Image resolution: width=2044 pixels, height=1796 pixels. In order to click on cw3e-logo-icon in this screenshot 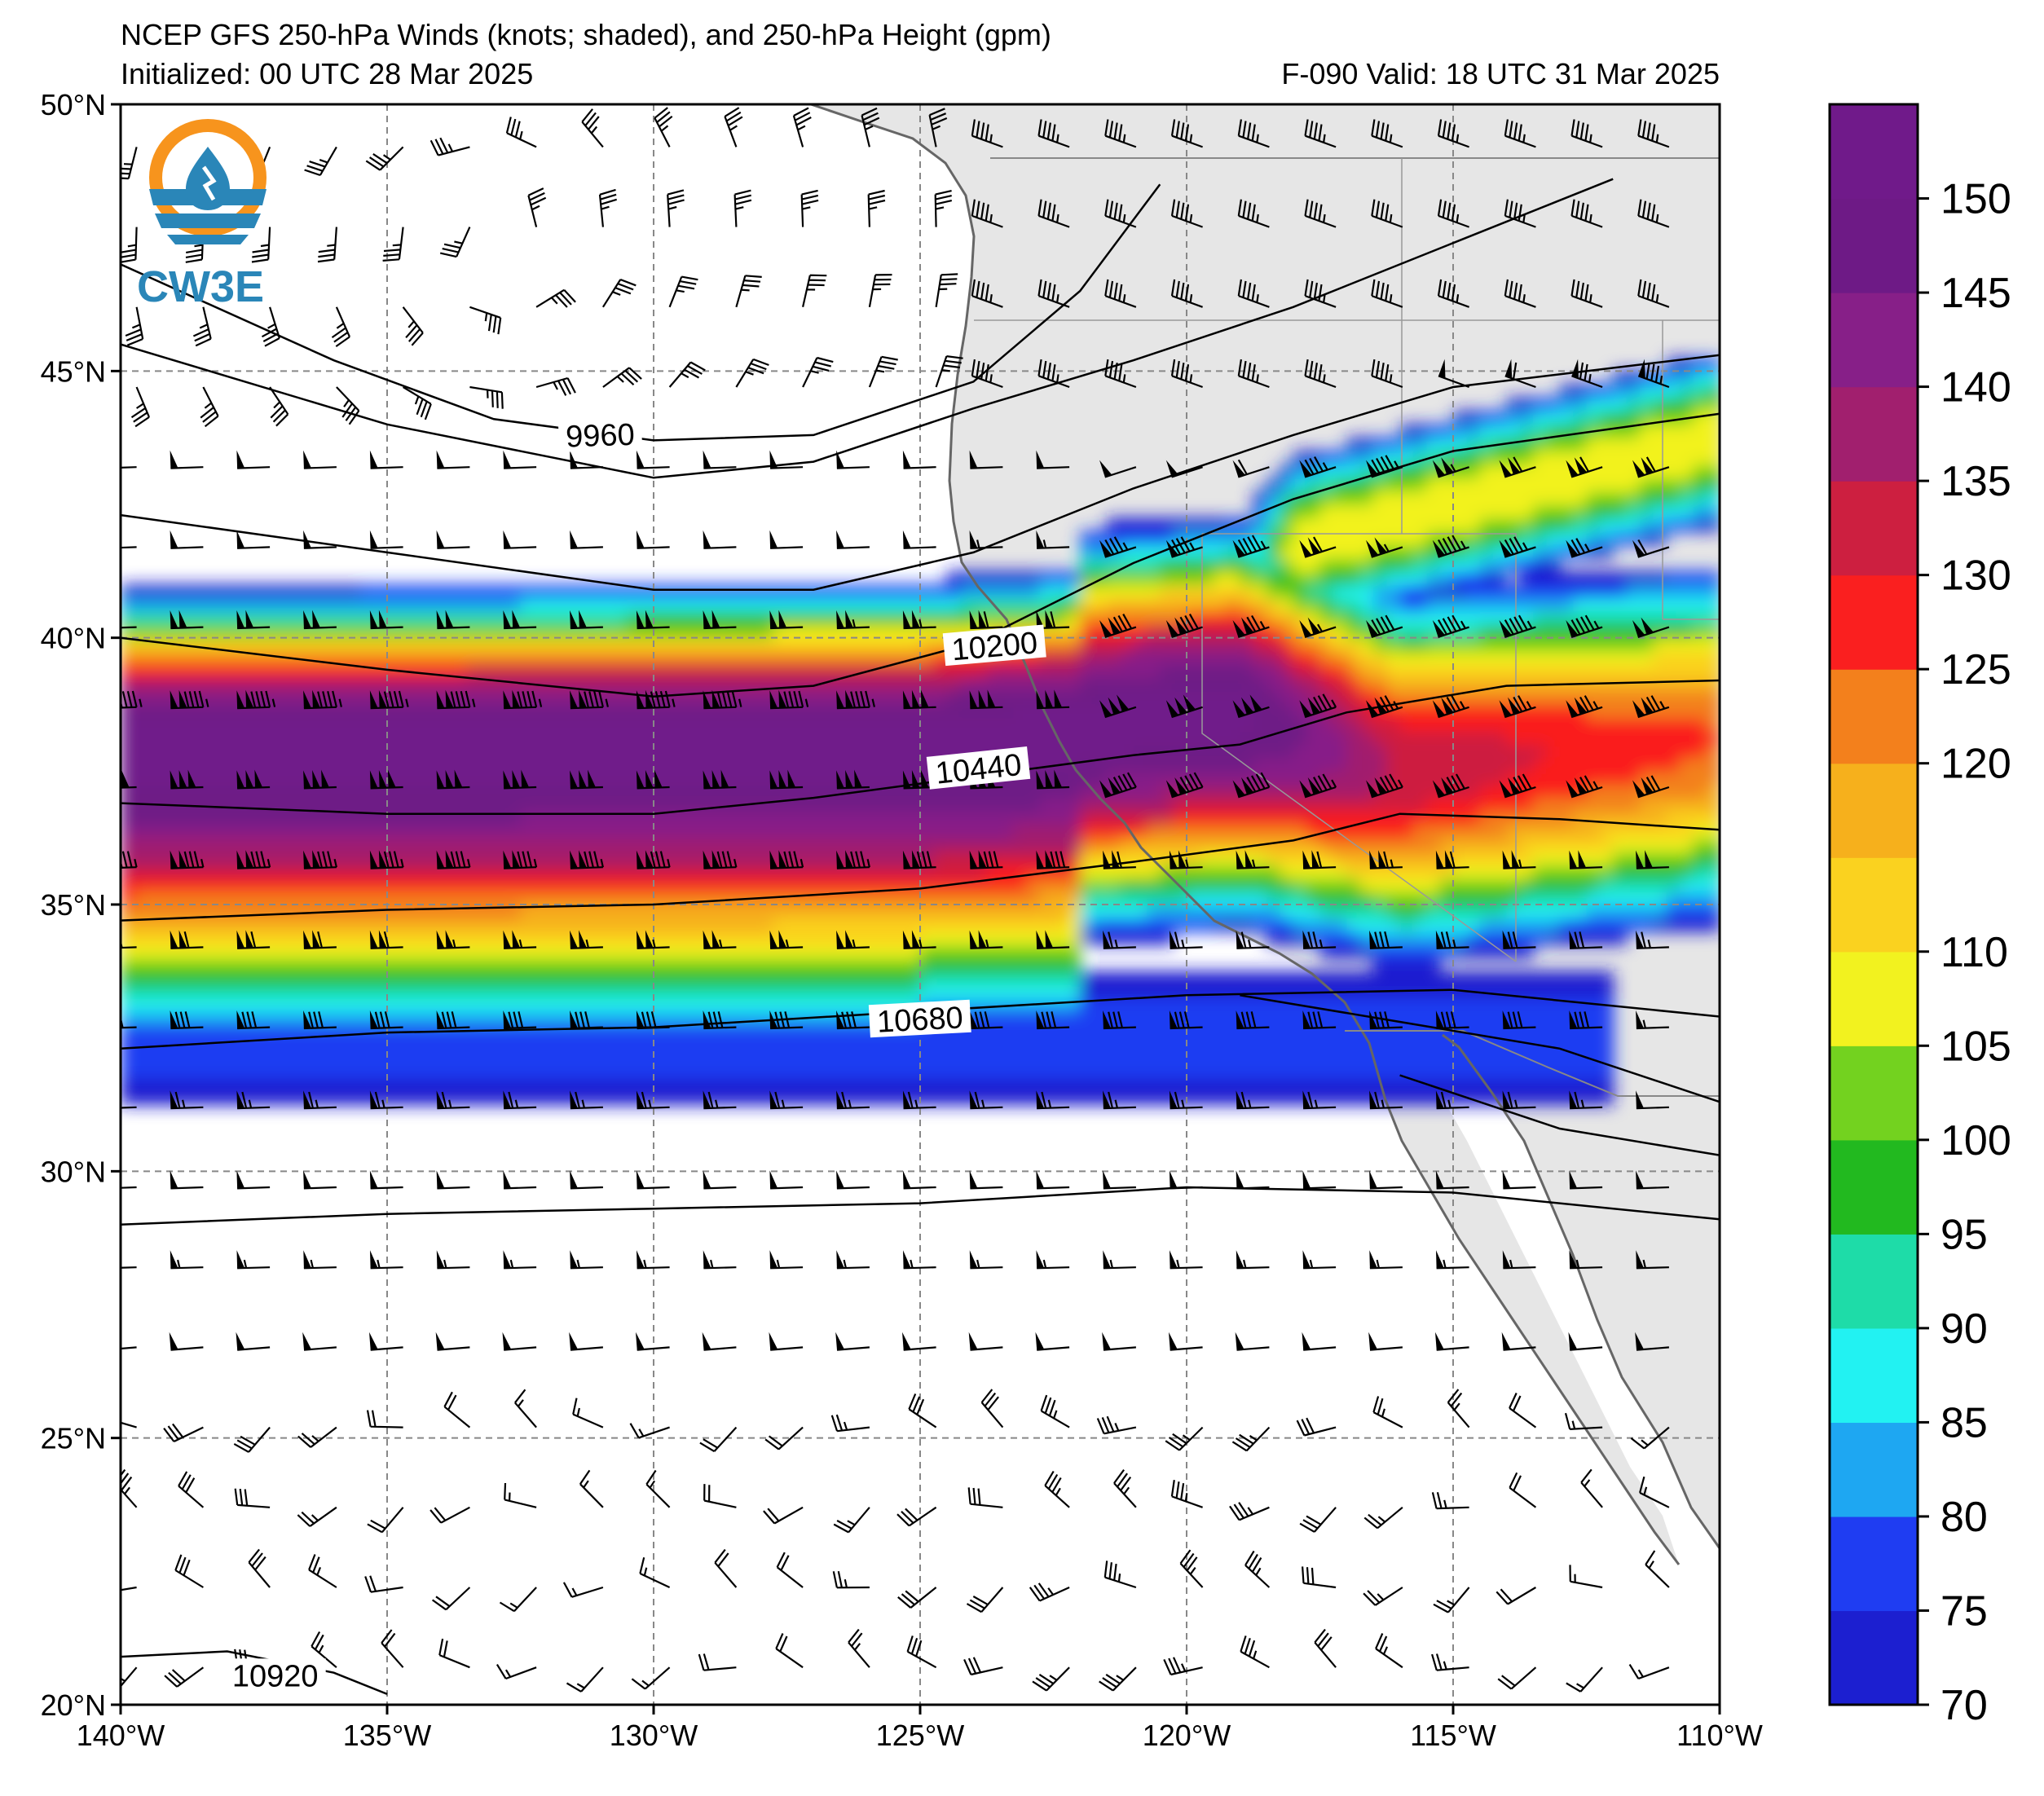, I will do `click(208, 181)`.